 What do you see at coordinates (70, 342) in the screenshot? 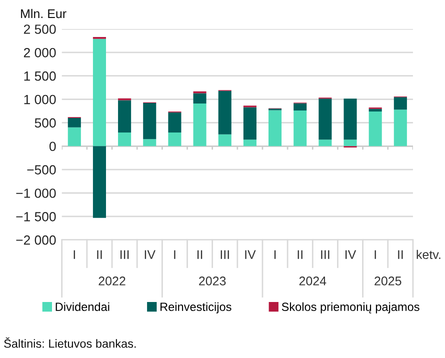
I see `text: Šaltinis: Lietuvos bankas.` at bounding box center [70, 342].